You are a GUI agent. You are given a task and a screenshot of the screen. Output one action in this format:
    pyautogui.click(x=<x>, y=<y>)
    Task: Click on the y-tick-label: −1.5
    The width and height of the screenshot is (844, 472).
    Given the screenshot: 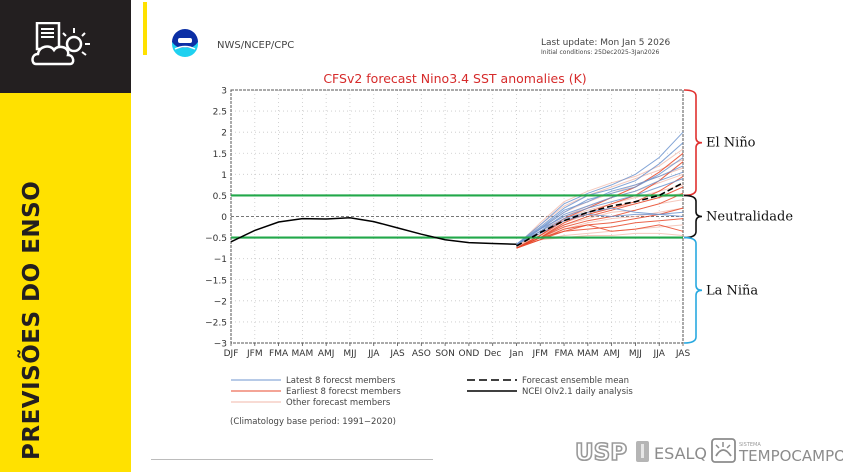 What is the action you would take?
    pyautogui.click(x=216, y=281)
    